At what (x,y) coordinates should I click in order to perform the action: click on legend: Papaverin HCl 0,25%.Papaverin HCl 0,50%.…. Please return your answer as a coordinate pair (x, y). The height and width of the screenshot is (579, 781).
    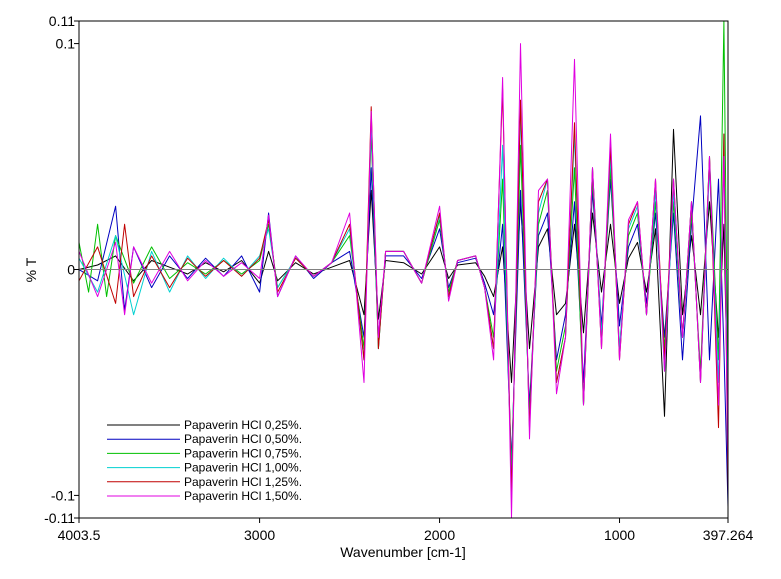
    Looking at the image, I should click on (204, 460).